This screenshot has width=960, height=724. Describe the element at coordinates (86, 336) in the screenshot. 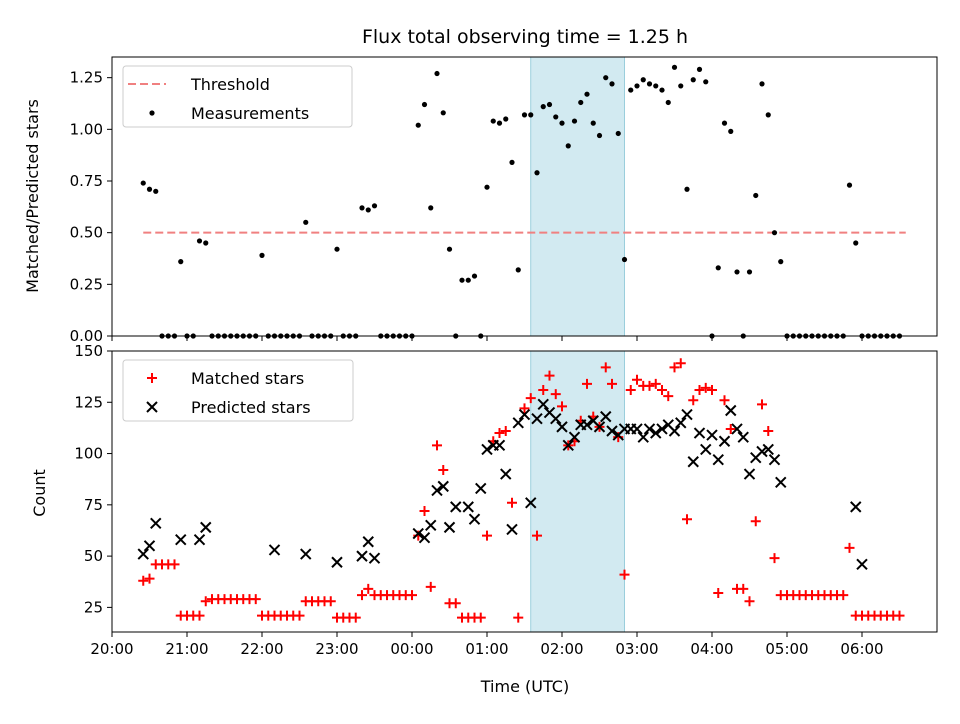

I see `top-y-tick-label: 0.00` at that location.